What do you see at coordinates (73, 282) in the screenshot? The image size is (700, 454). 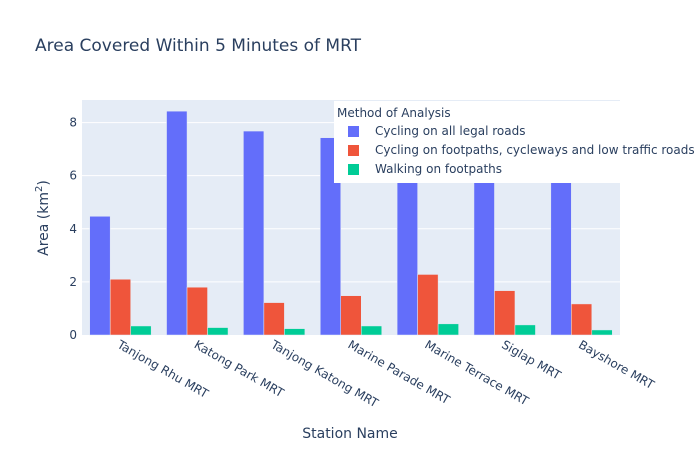 I see `y-tick-label: 2` at bounding box center [73, 282].